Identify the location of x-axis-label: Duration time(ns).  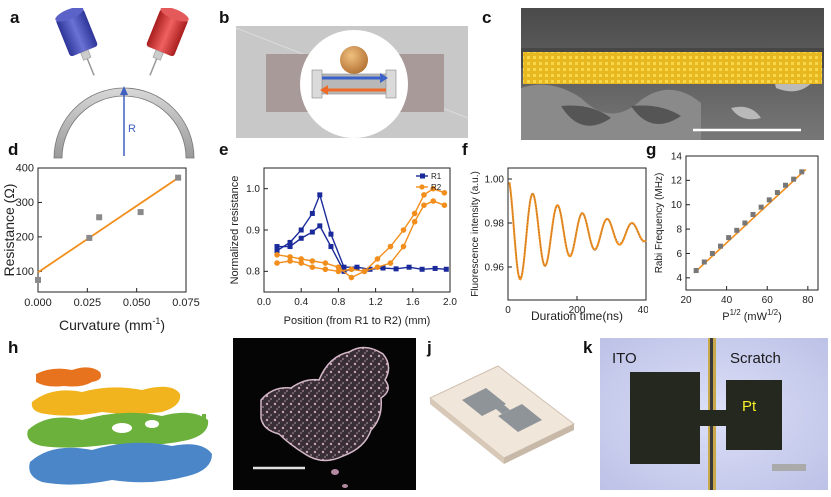
(577, 316).